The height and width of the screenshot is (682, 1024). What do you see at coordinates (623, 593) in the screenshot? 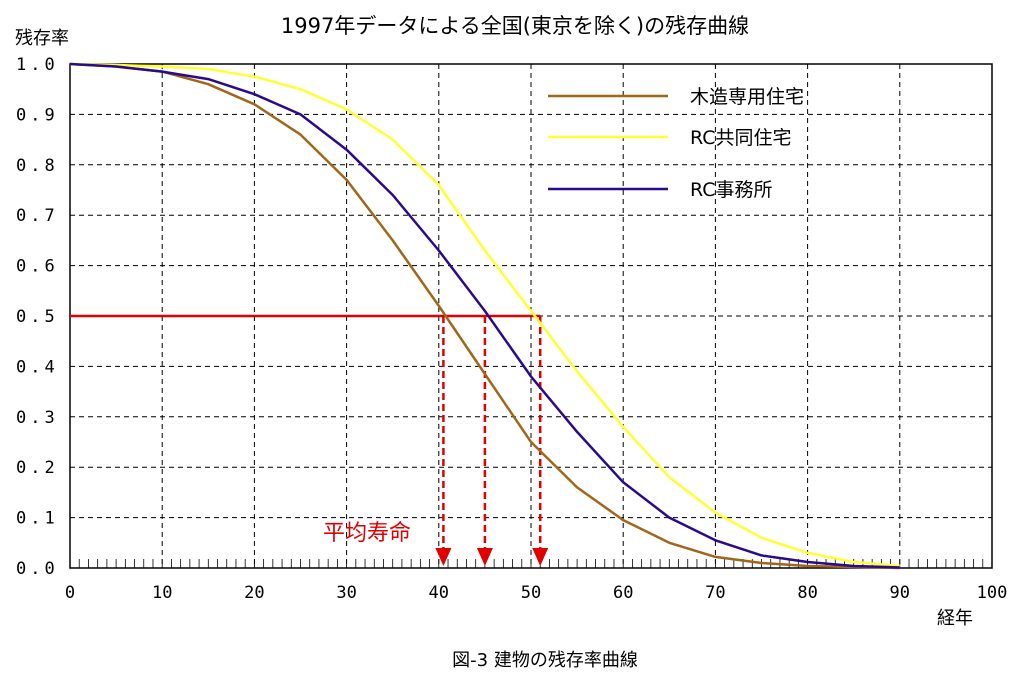
I see `x-tick-label: 60` at bounding box center [623, 593].